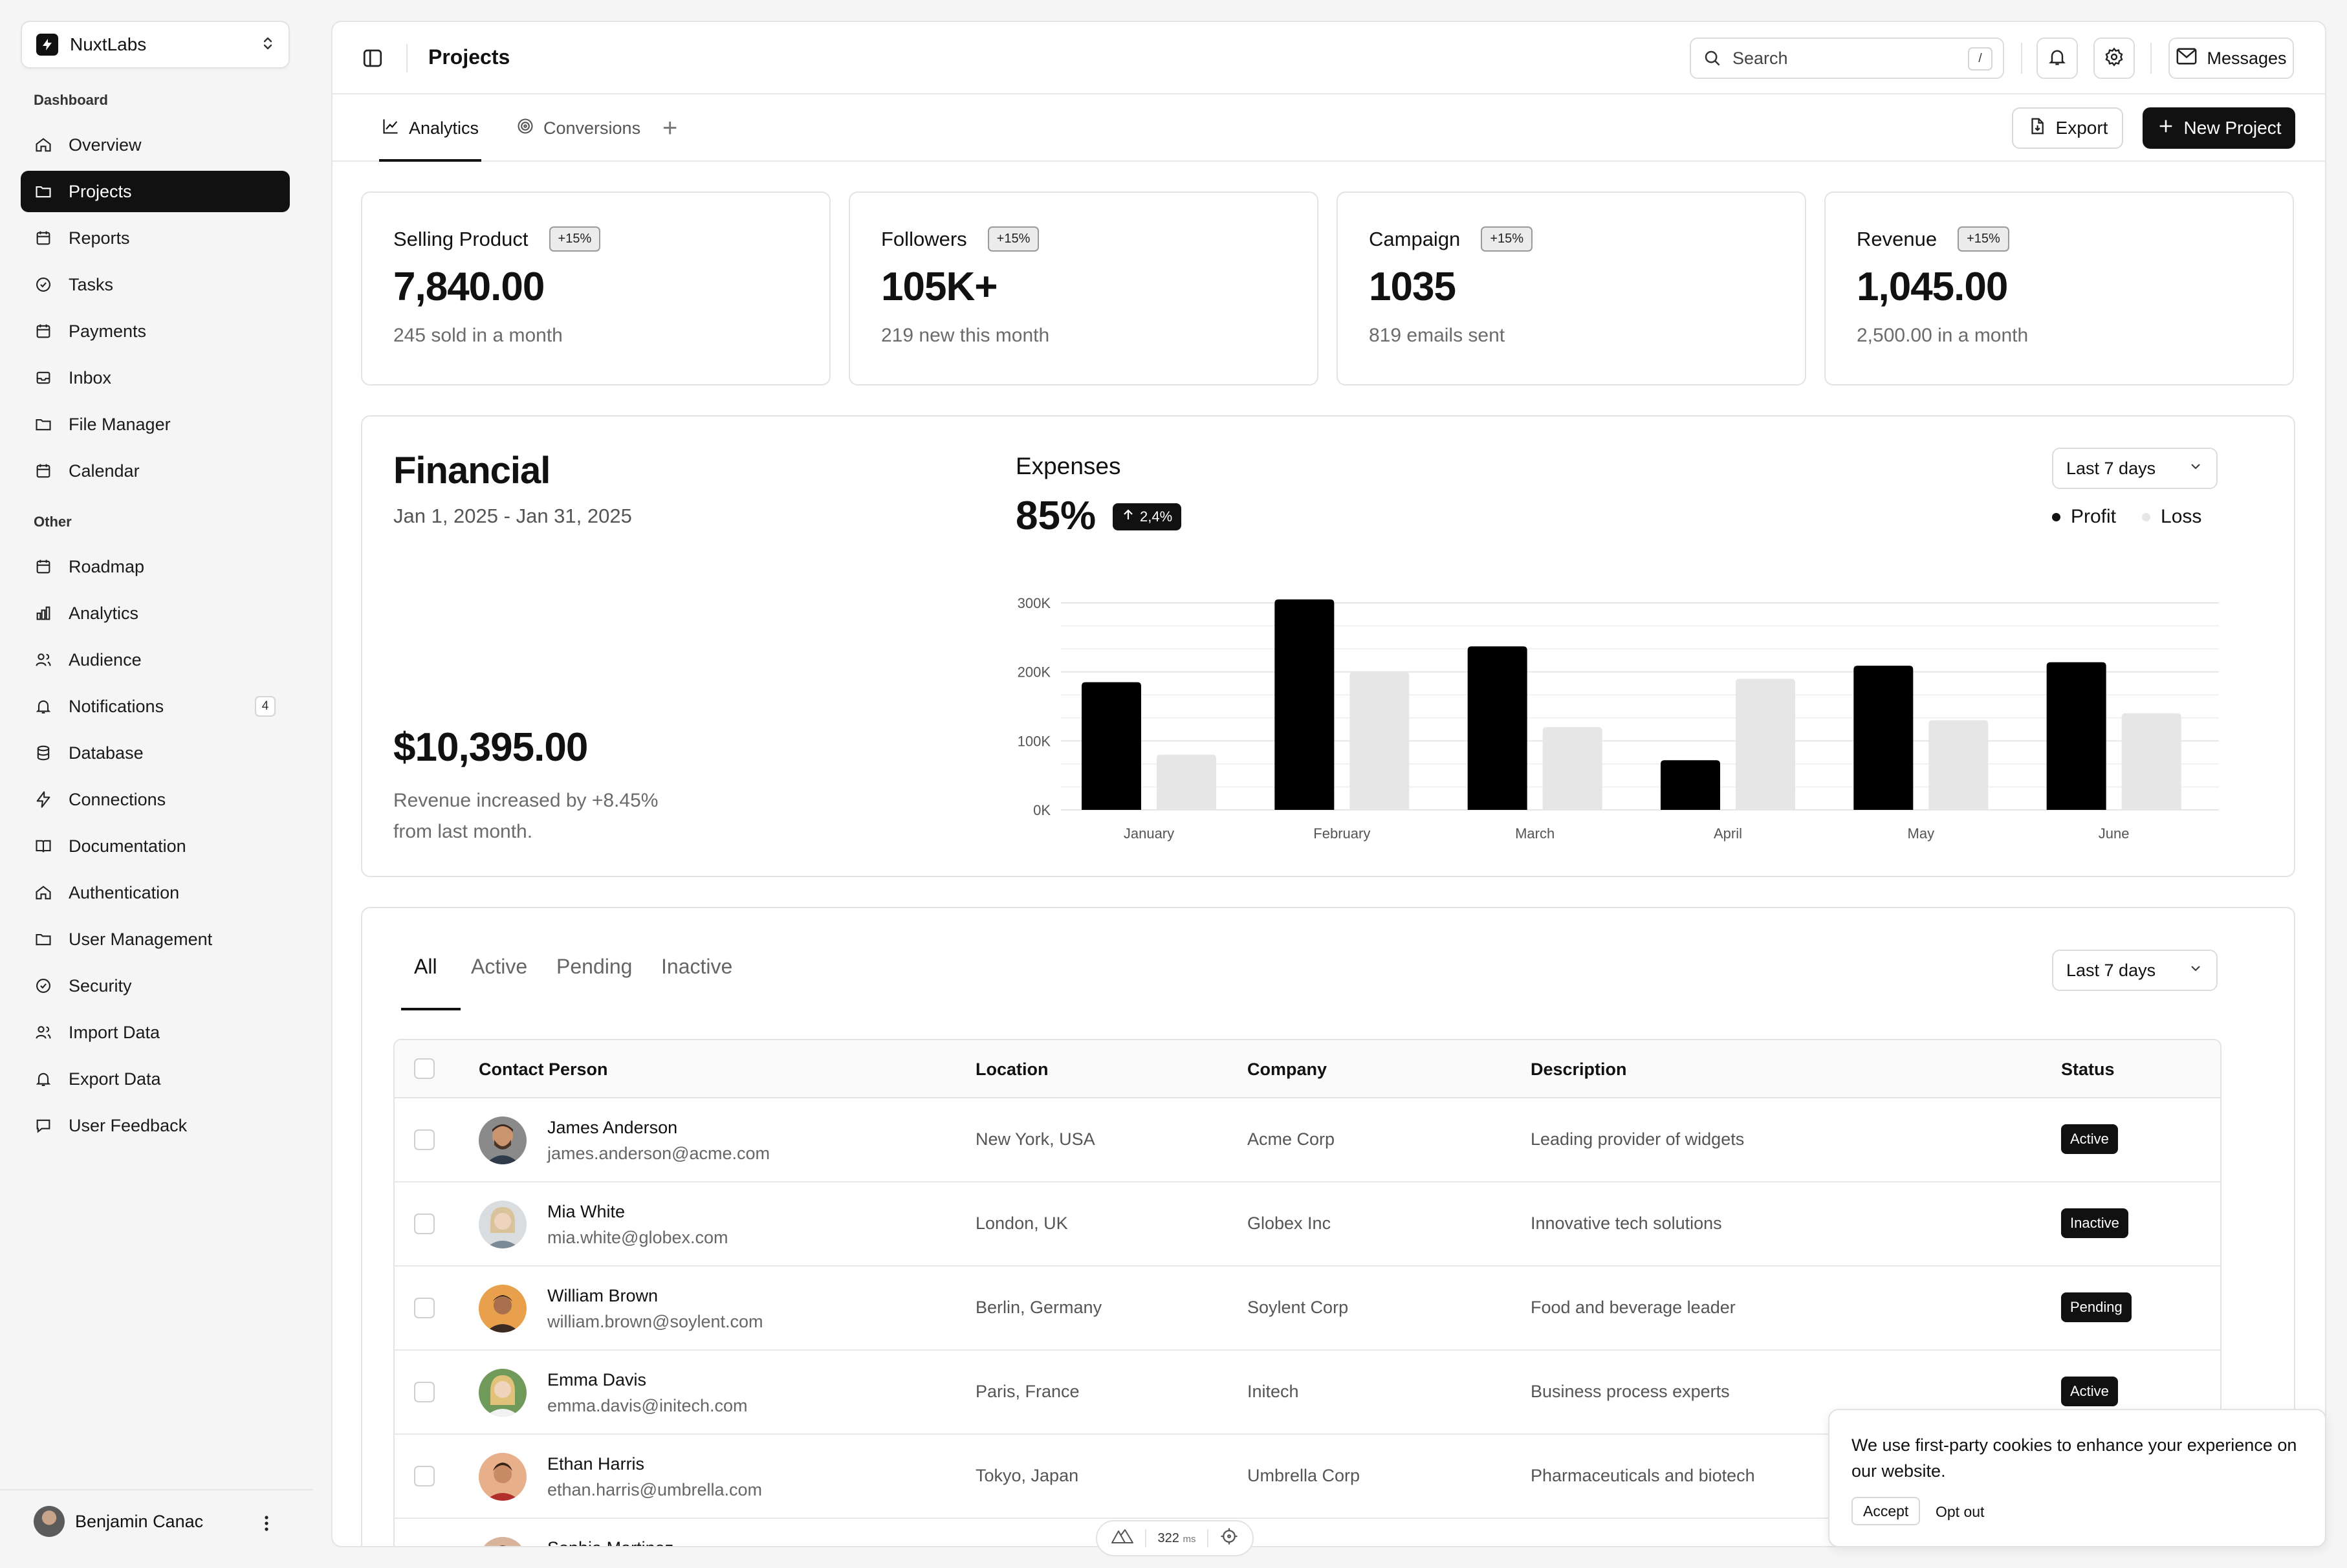  Describe the element at coordinates (155, 1032) in the screenshot. I see `sidebar-item-import-data: Import Data` at that location.